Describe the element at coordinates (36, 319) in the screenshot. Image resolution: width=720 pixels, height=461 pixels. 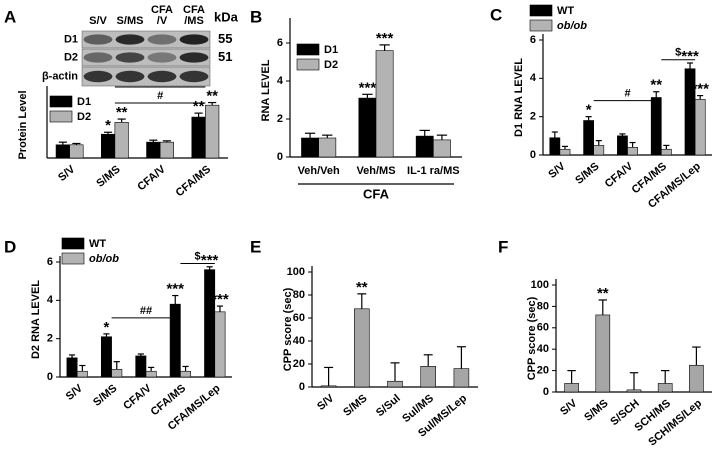
I see `y-axis-label: D2 RNA LEVEL` at that location.